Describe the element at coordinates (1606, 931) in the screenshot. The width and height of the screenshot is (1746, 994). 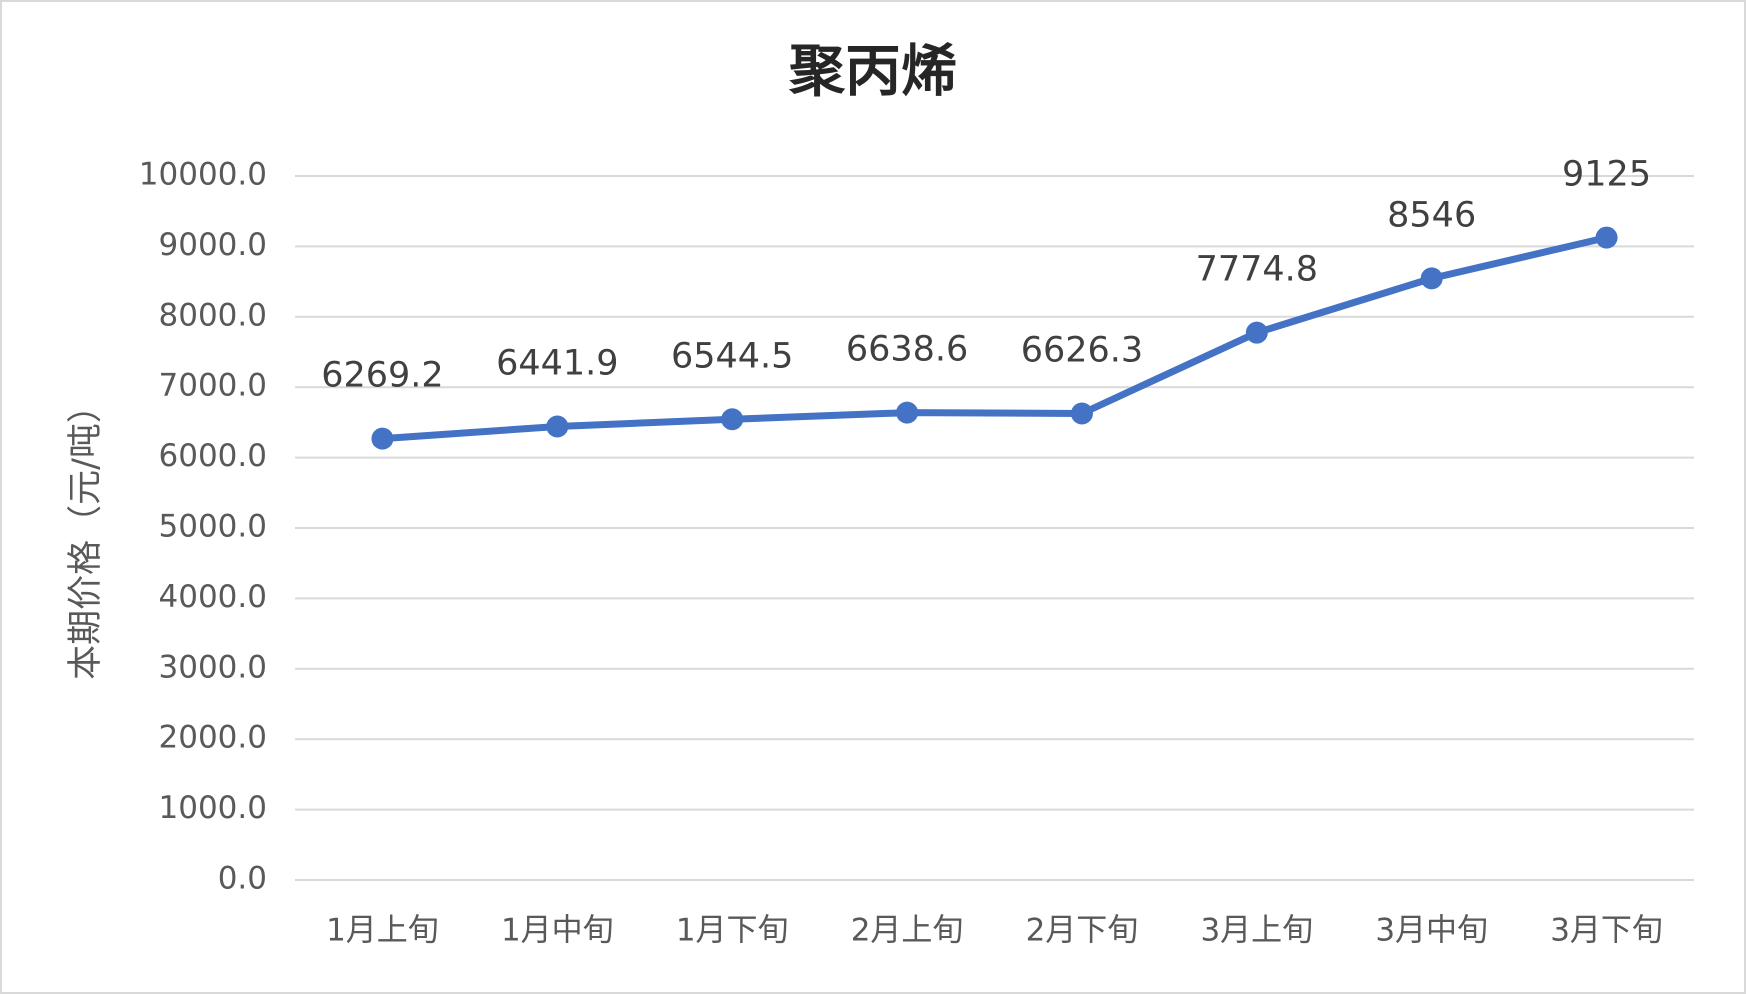
I see `x-tick-label: 3月下旬` at that location.